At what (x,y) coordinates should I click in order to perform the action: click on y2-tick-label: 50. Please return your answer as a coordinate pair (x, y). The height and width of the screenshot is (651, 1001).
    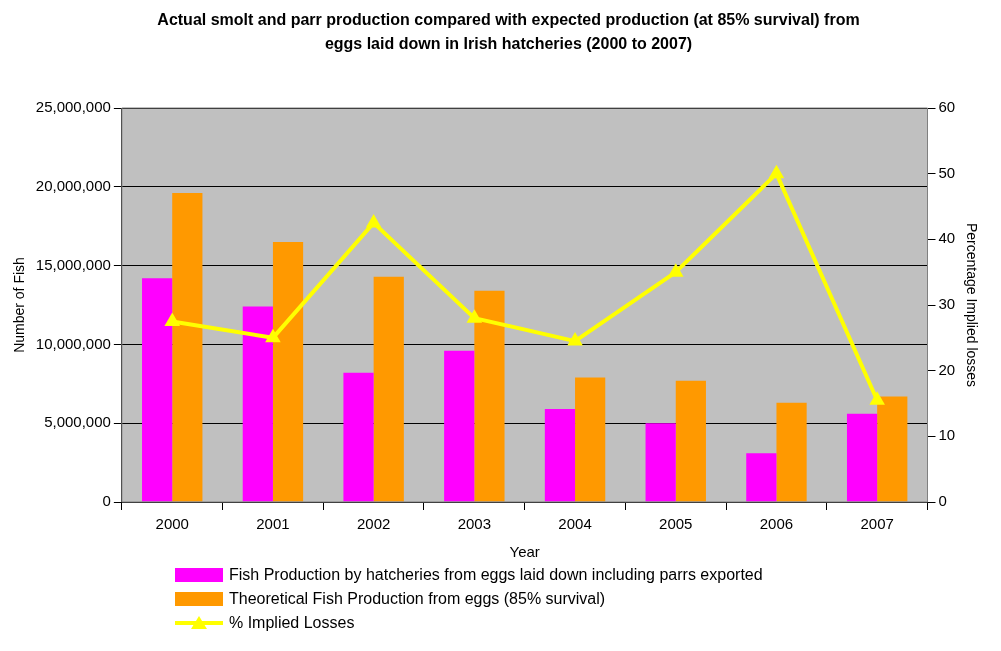
    Looking at the image, I should click on (947, 172).